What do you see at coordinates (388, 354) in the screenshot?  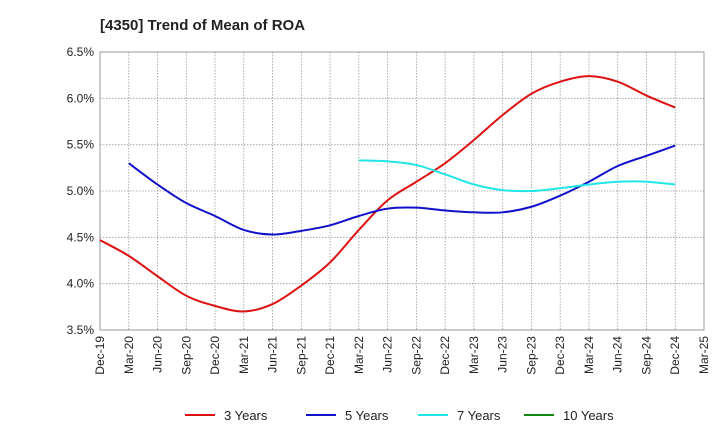 I see `x-tick-label: Jun-22` at bounding box center [388, 354].